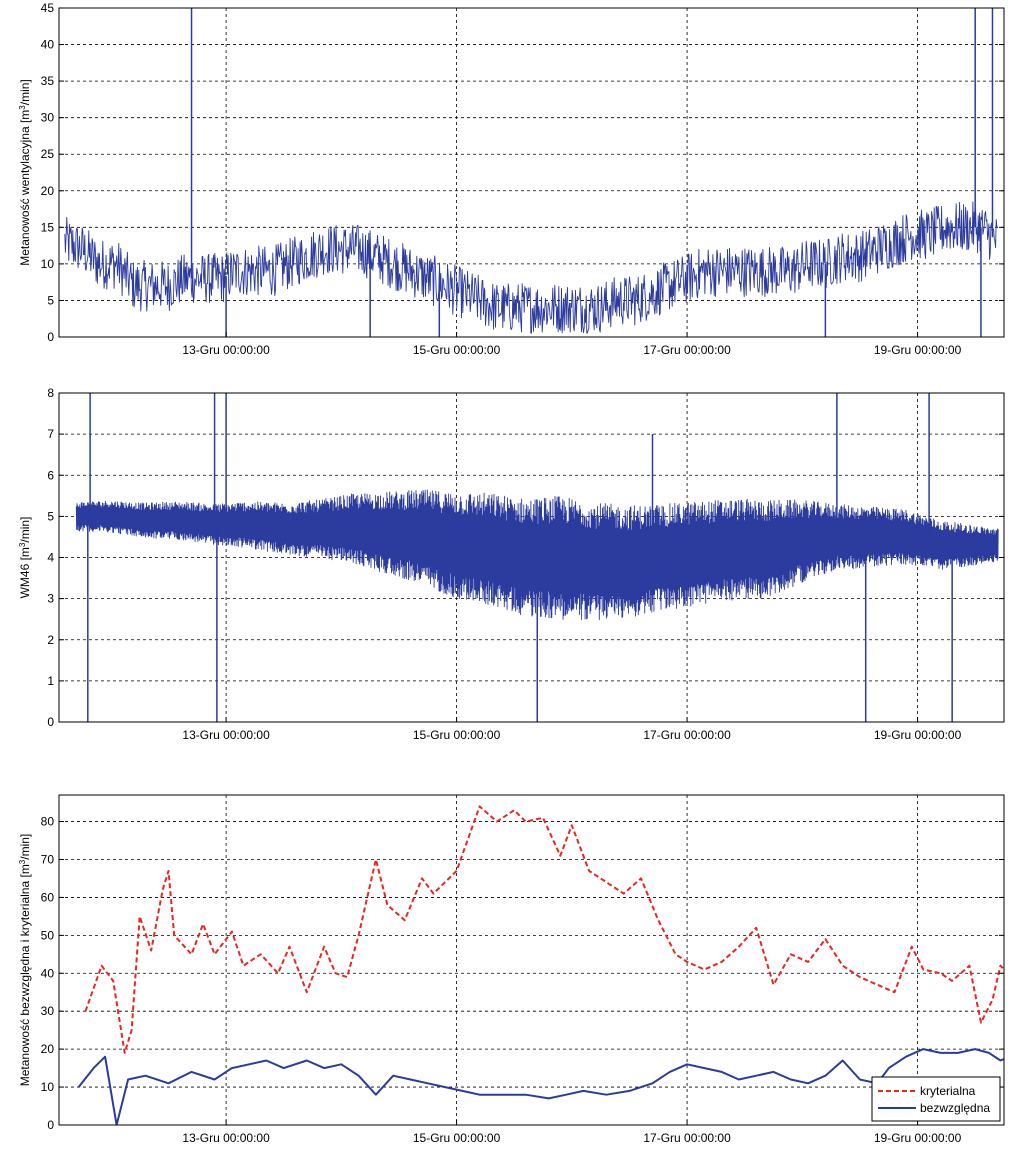 The width and height of the screenshot is (1024, 1155). What do you see at coordinates (50, 475) in the screenshot?
I see `y-tick-label: 6` at bounding box center [50, 475].